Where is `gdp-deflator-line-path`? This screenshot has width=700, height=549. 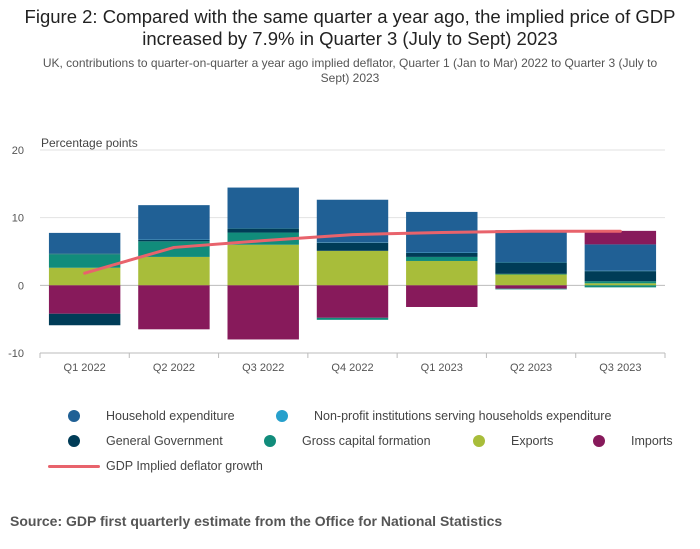
gdp-deflator-line-path is located at coordinates (352, 252).